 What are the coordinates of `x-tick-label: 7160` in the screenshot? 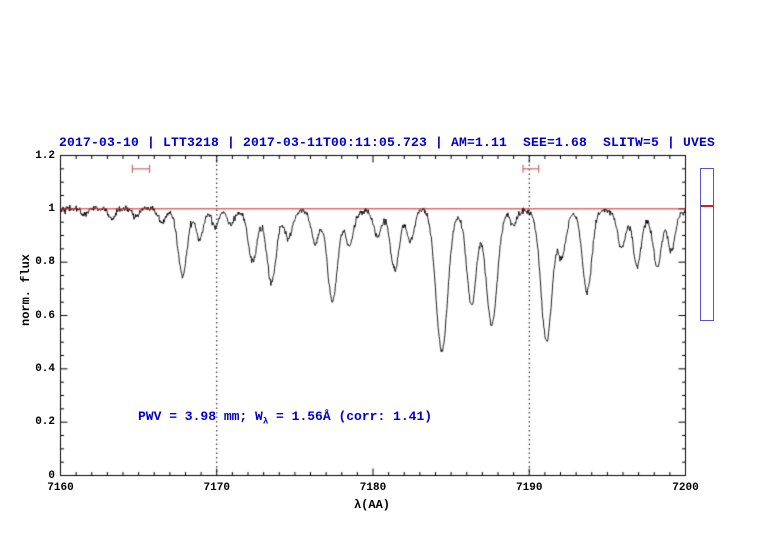 It's located at (60, 488).